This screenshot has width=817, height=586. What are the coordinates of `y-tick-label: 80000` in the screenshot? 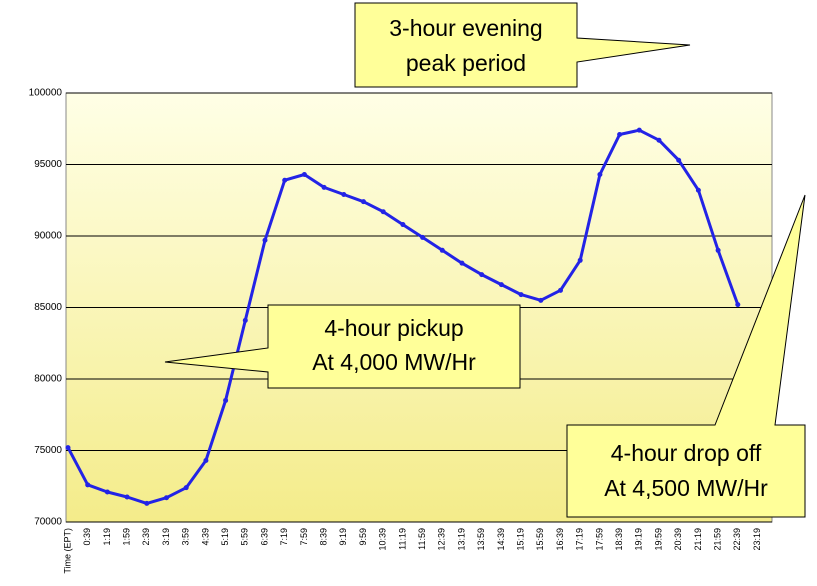 It's located at (48, 379).